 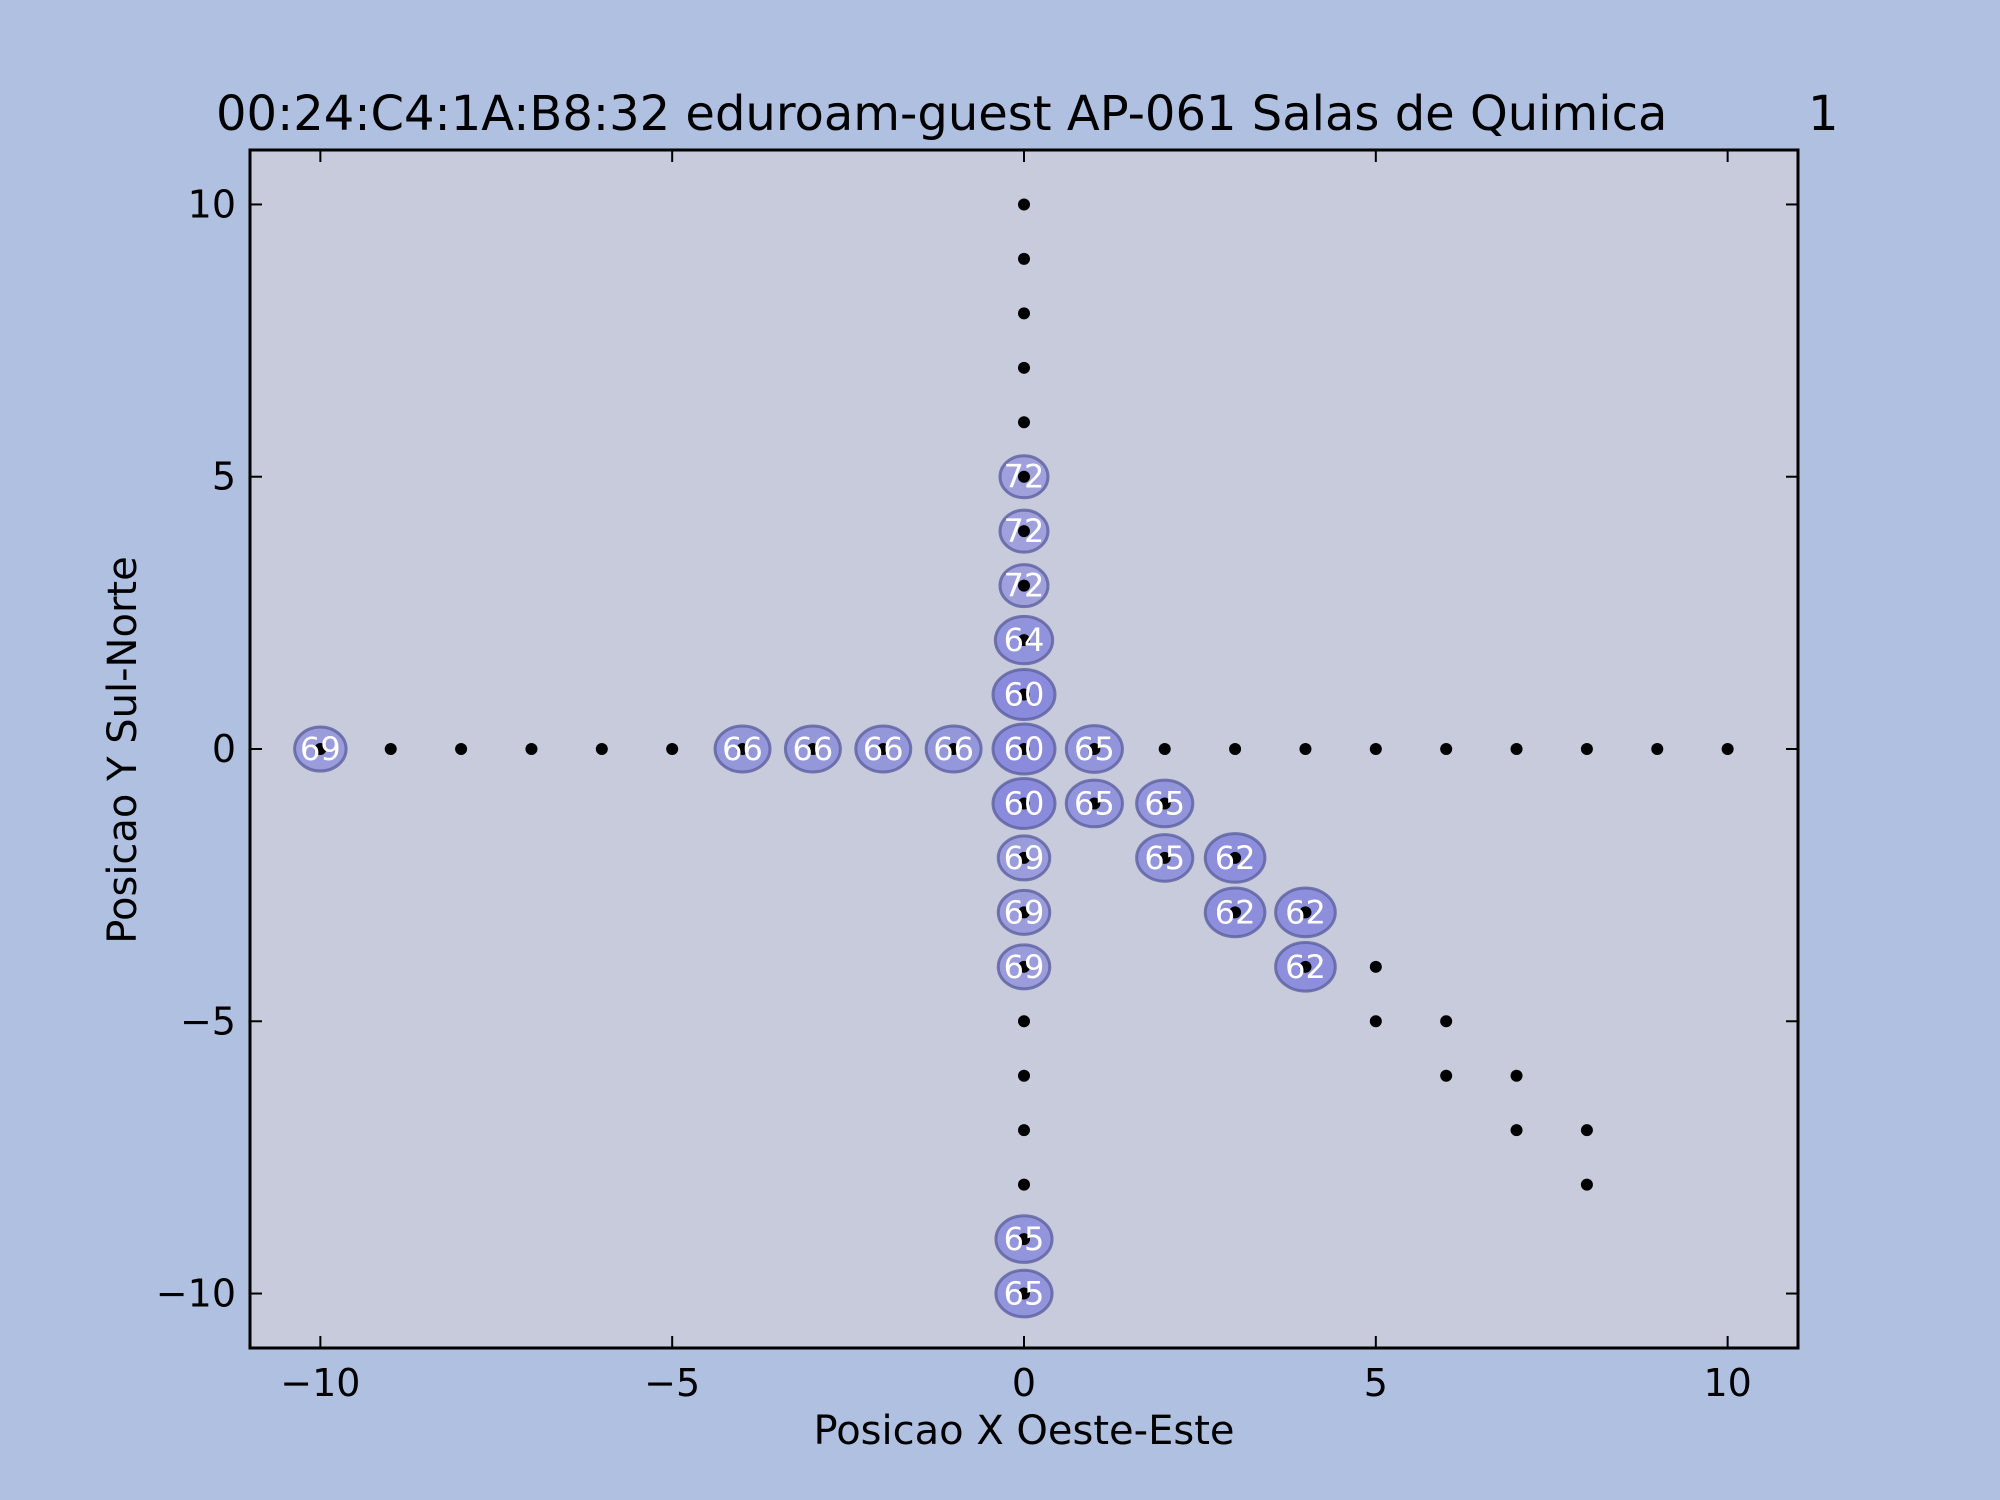 What do you see at coordinates (196, 1294) in the screenshot?
I see `y-tick-label: −10` at bounding box center [196, 1294].